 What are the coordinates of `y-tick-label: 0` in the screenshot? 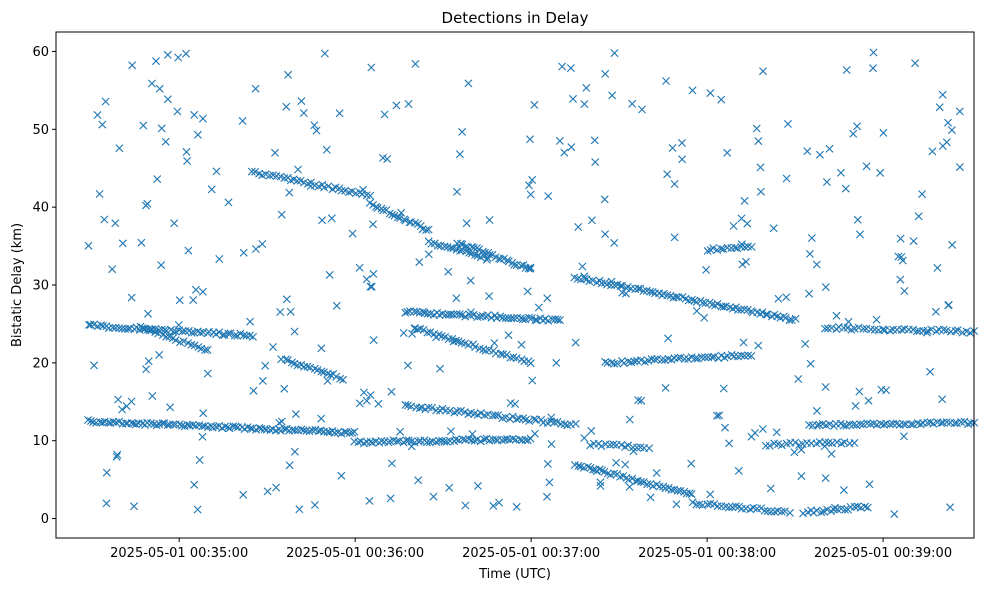 It's located at (45, 519).